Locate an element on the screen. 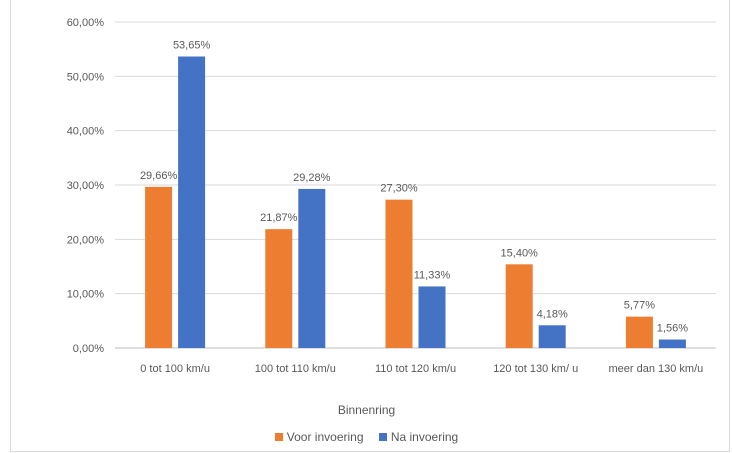 Image resolution: width=733 pixels, height=453 pixels. y-tick-label: 10,00% is located at coordinates (86, 295).